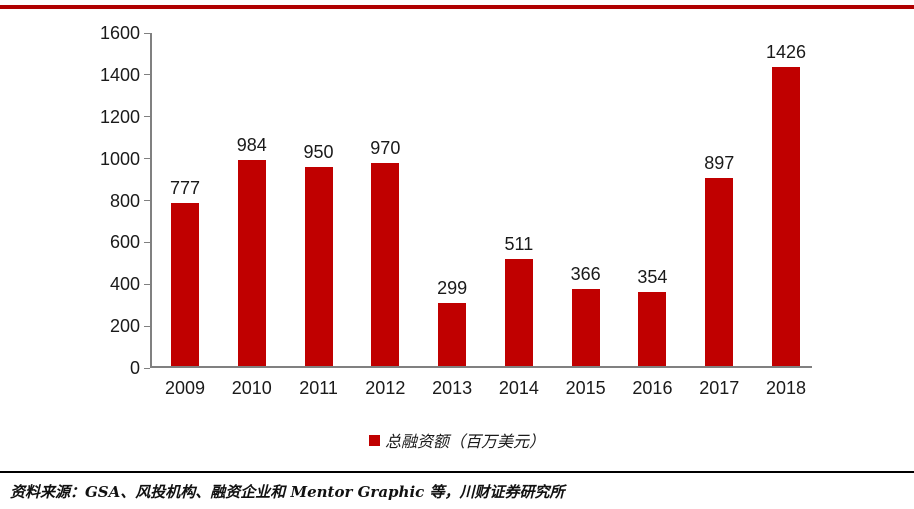 The image size is (914, 509). What do you see at coordinates (719, 163) in the screenshot?
I see `bar-value-label: 897` at bounding box center [719, 163].